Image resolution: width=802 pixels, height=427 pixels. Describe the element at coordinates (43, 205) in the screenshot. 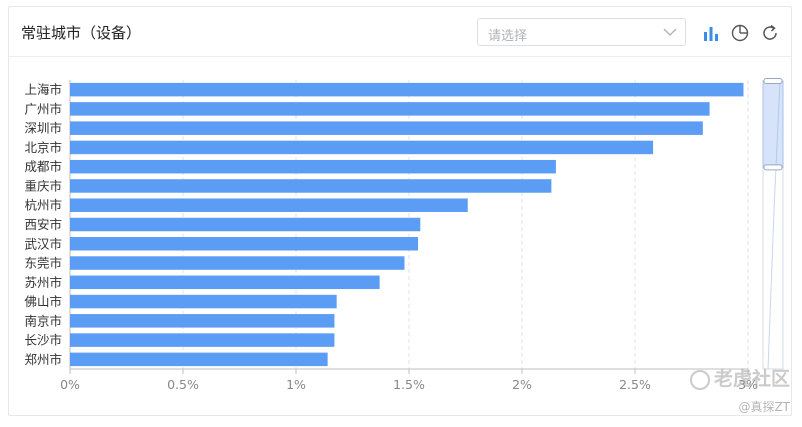

I see `category-label: 杭州市` at that location.